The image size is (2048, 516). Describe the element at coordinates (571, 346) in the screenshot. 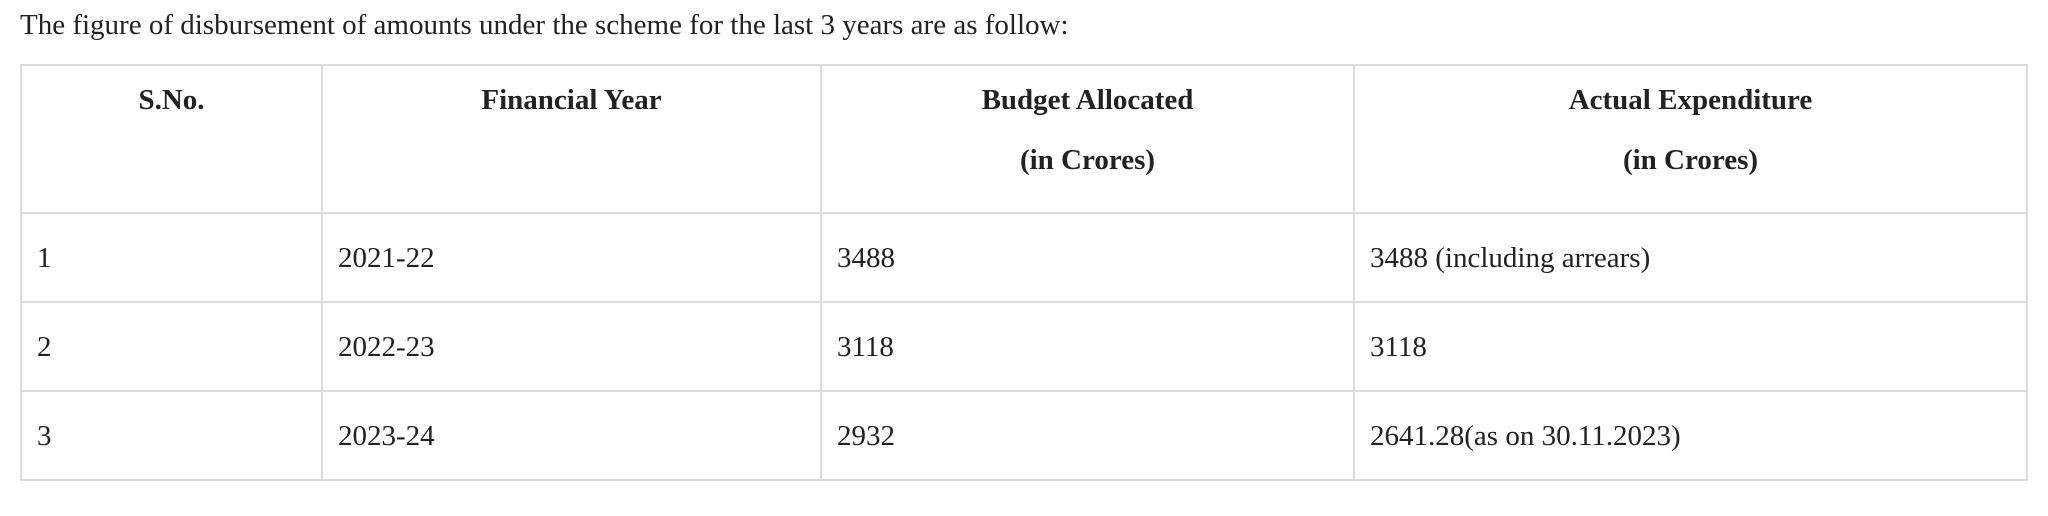

I see `cell-financial-year: 2022-23` at that location.